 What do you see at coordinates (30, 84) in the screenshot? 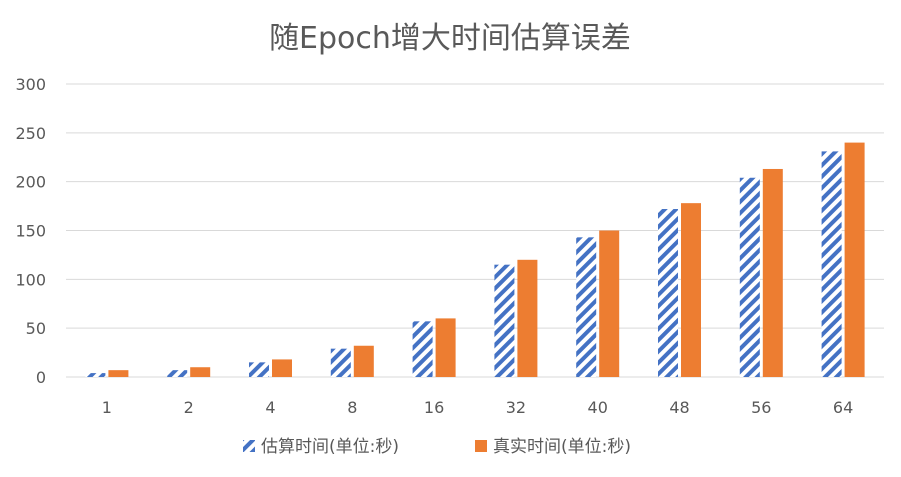
I see `y-tick-label: 300` at bounding box center [30, 84].